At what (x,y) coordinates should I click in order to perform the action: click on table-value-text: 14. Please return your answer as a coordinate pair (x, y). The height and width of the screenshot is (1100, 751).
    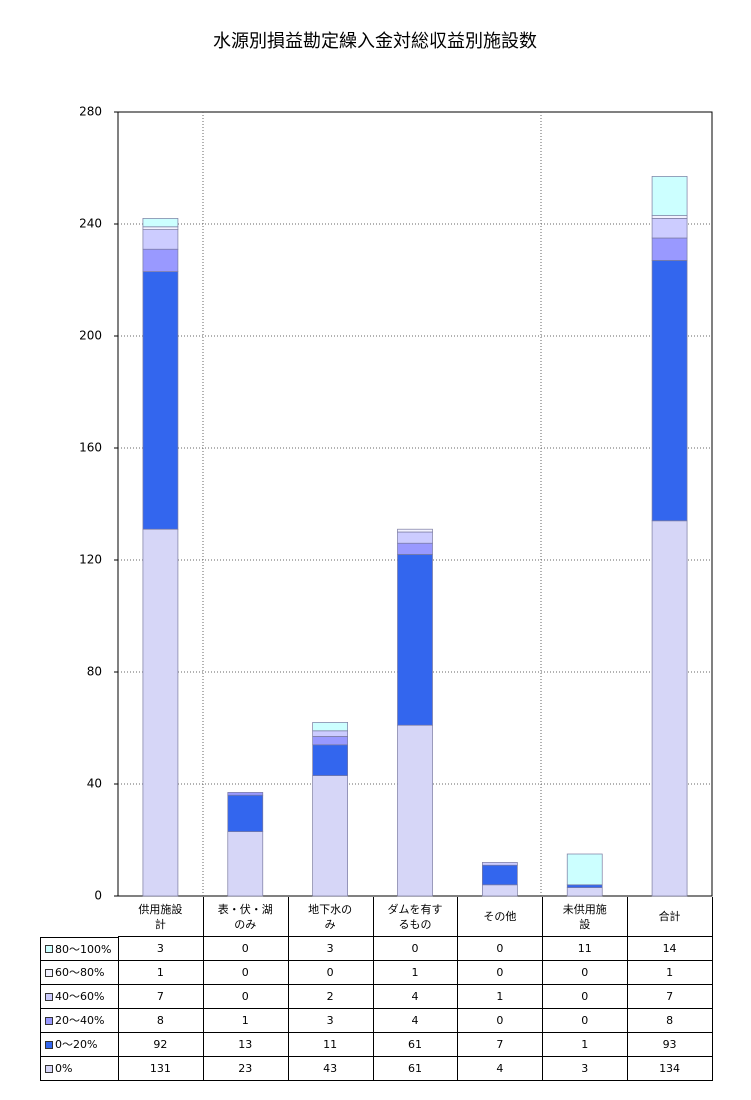
    Looking at the image, I should click on (669, 948).